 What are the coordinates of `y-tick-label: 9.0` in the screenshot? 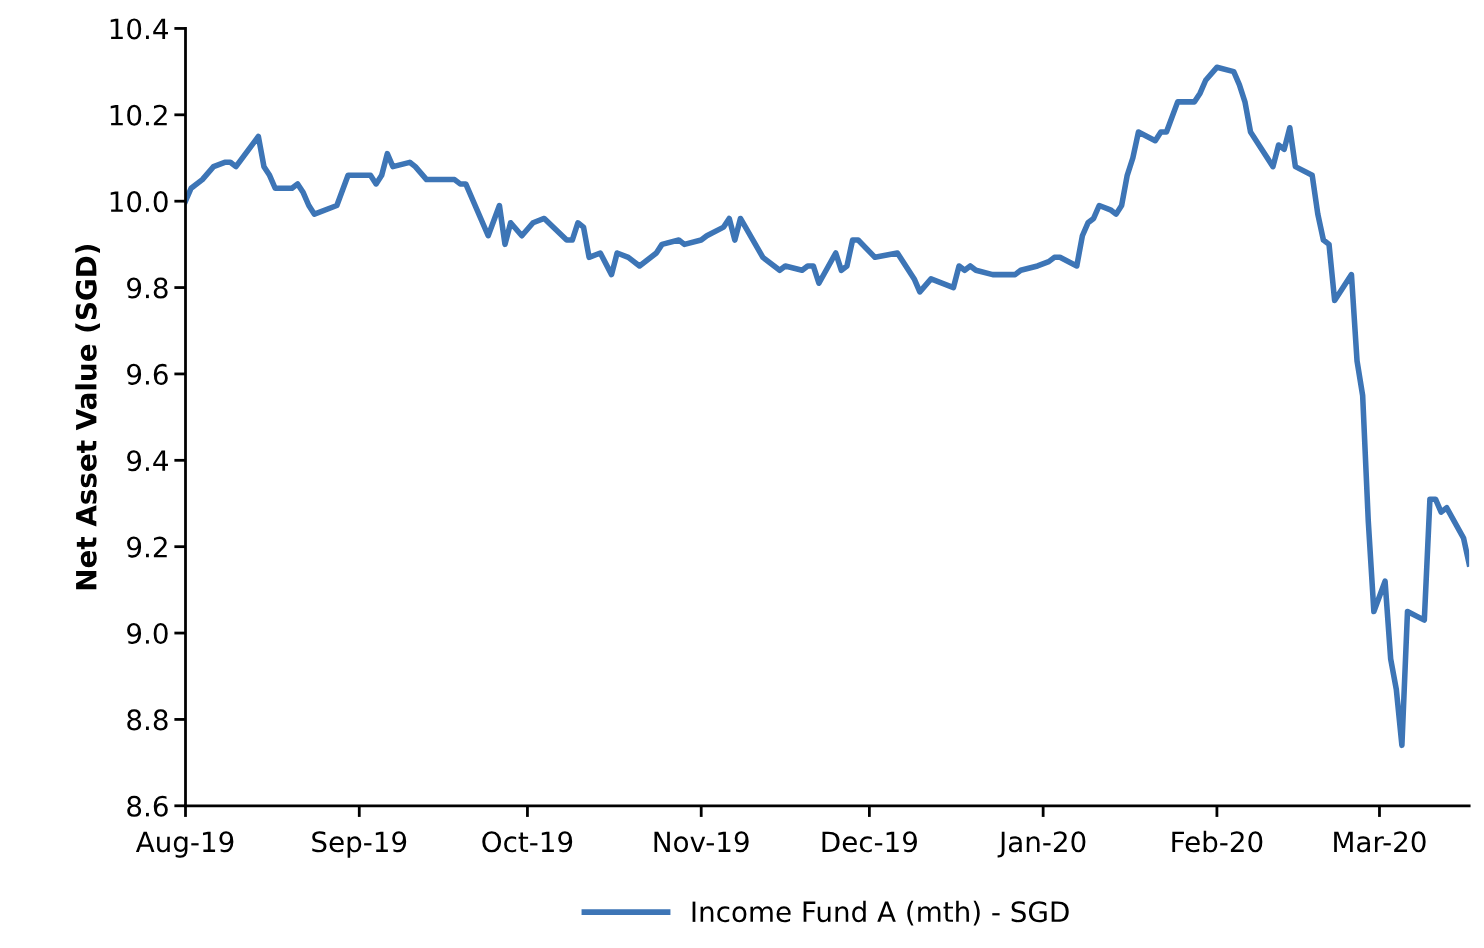 It's located at (147, 633).